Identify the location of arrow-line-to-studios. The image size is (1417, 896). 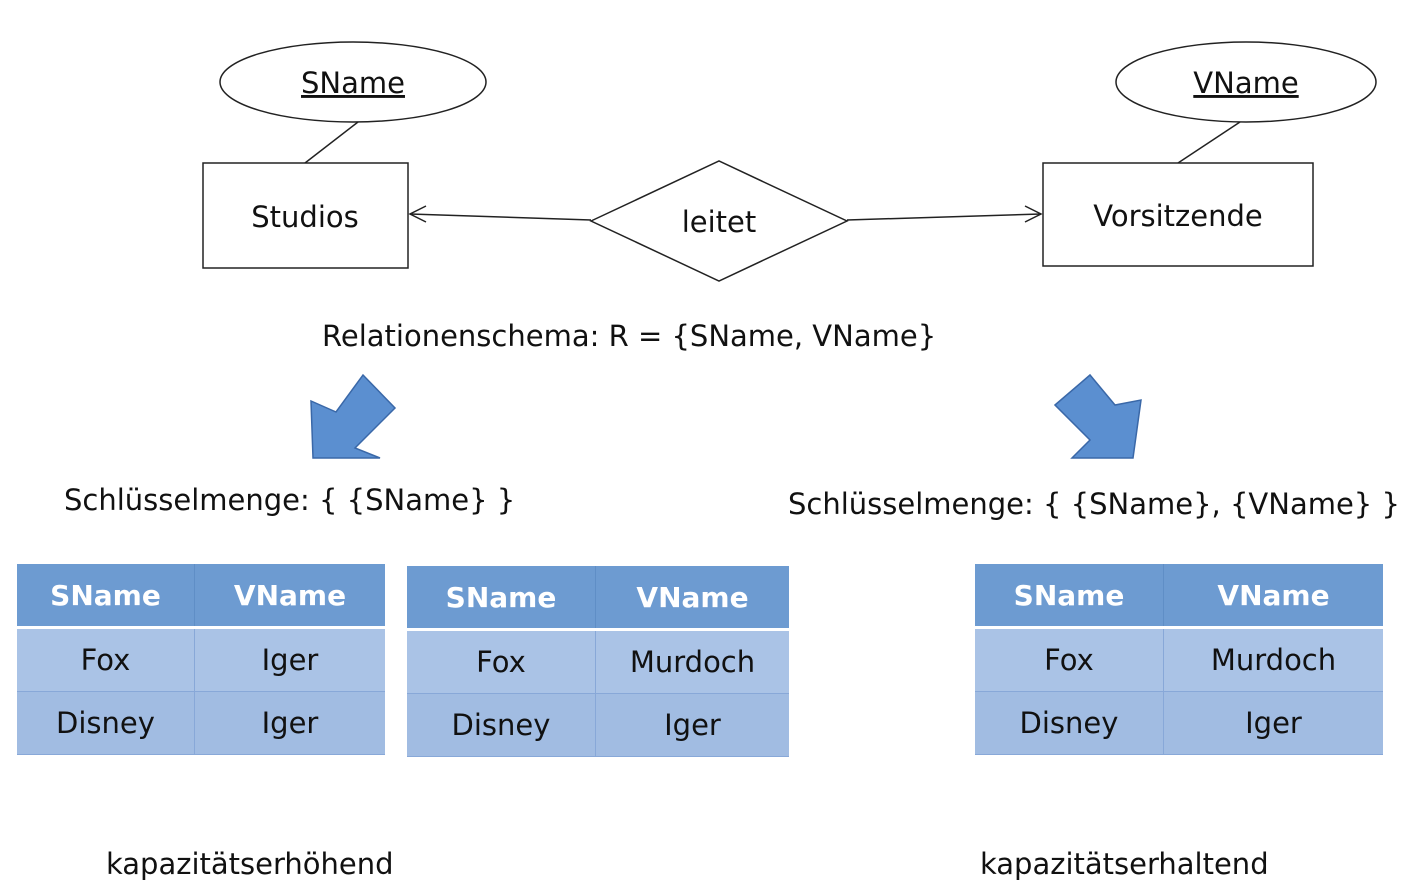
(500, 217).